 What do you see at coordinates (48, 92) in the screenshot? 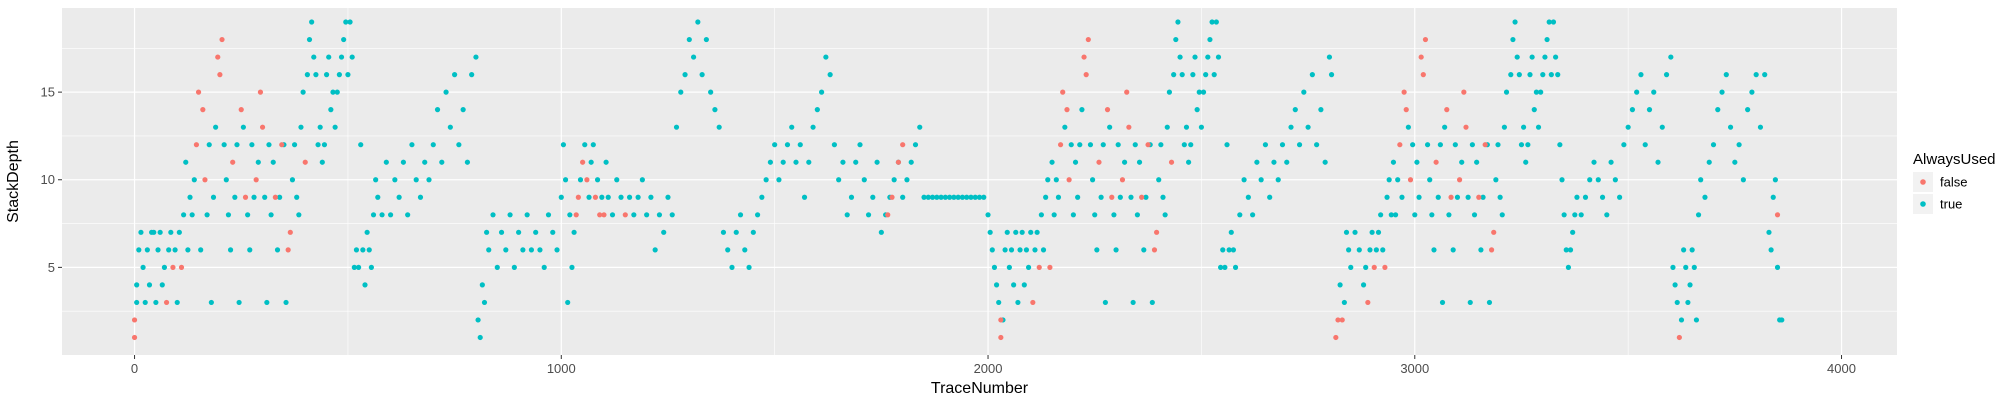
I see `y-tick-label: 15` at bounding box center [48, 92].